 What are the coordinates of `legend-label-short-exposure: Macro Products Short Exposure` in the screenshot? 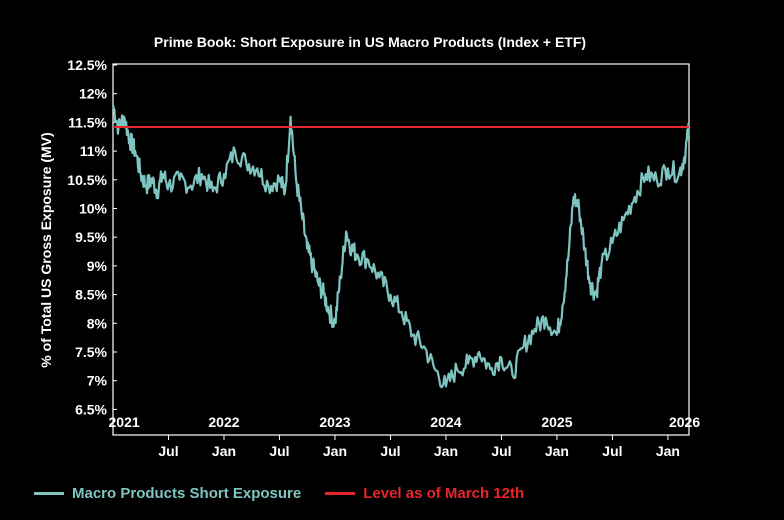 It's located at (187, 493).